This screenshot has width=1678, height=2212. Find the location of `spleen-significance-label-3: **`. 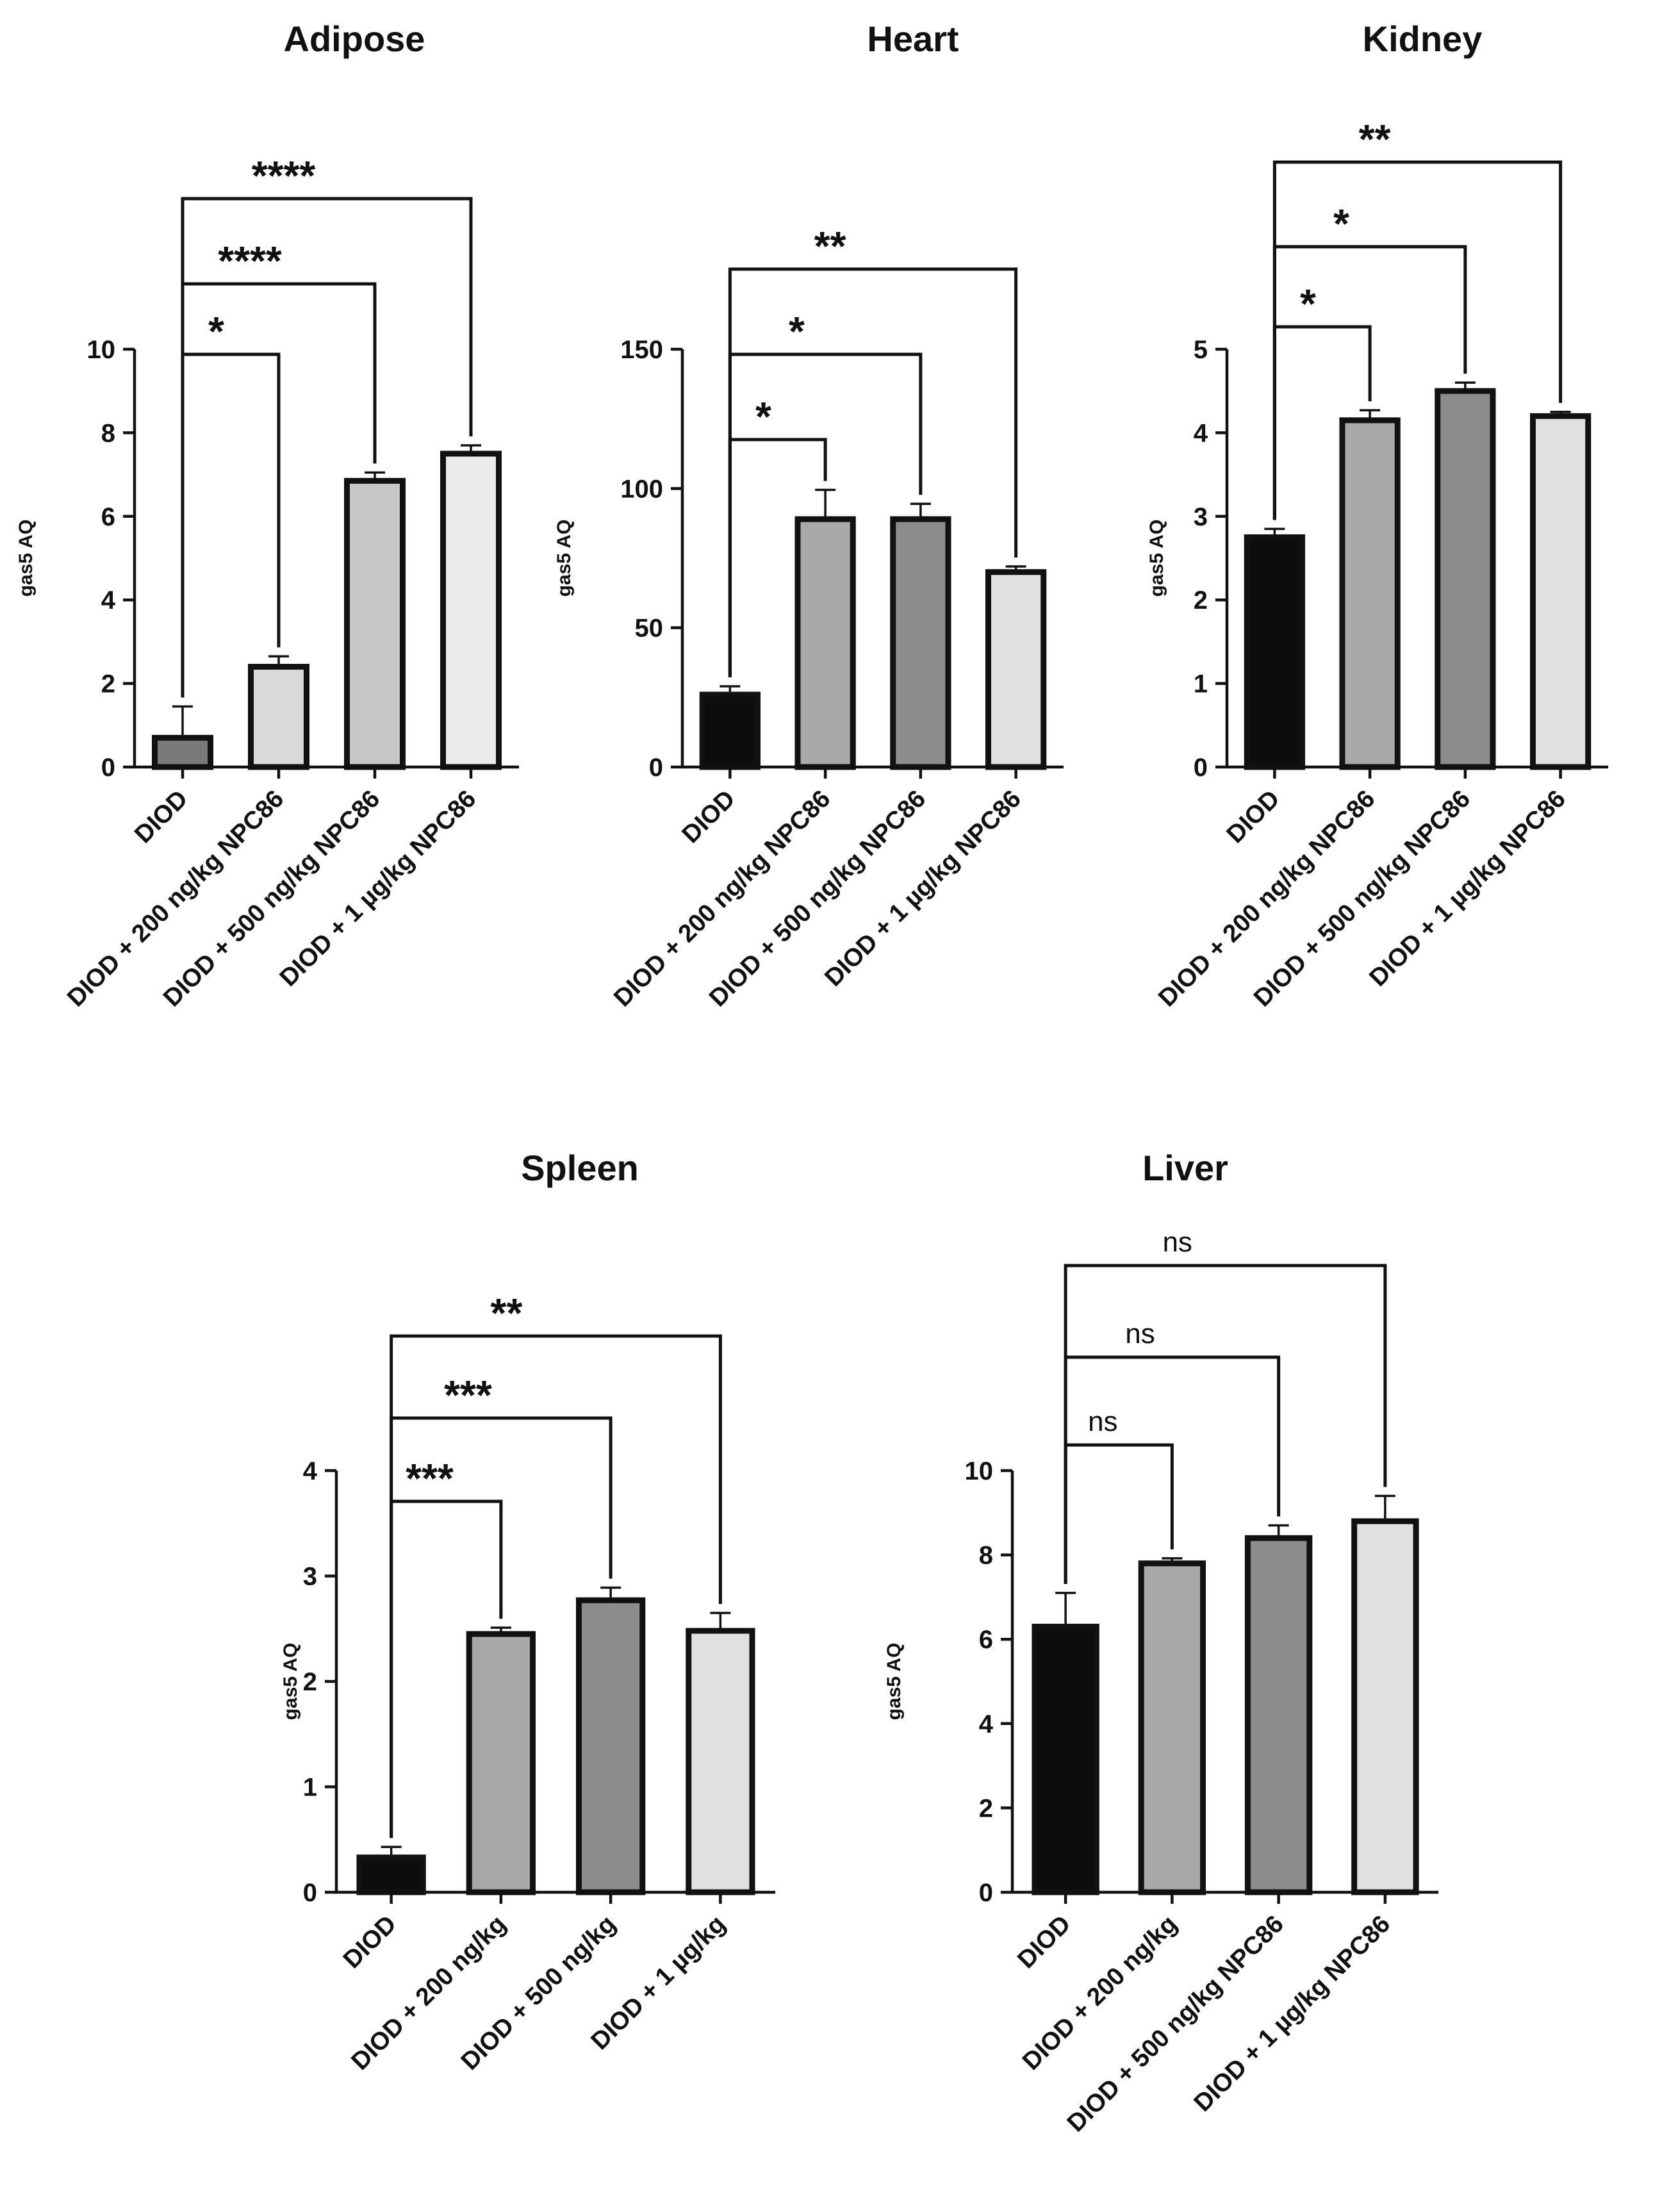

spleen-significance-label-3: ** is located at coordinates (507, 1313).